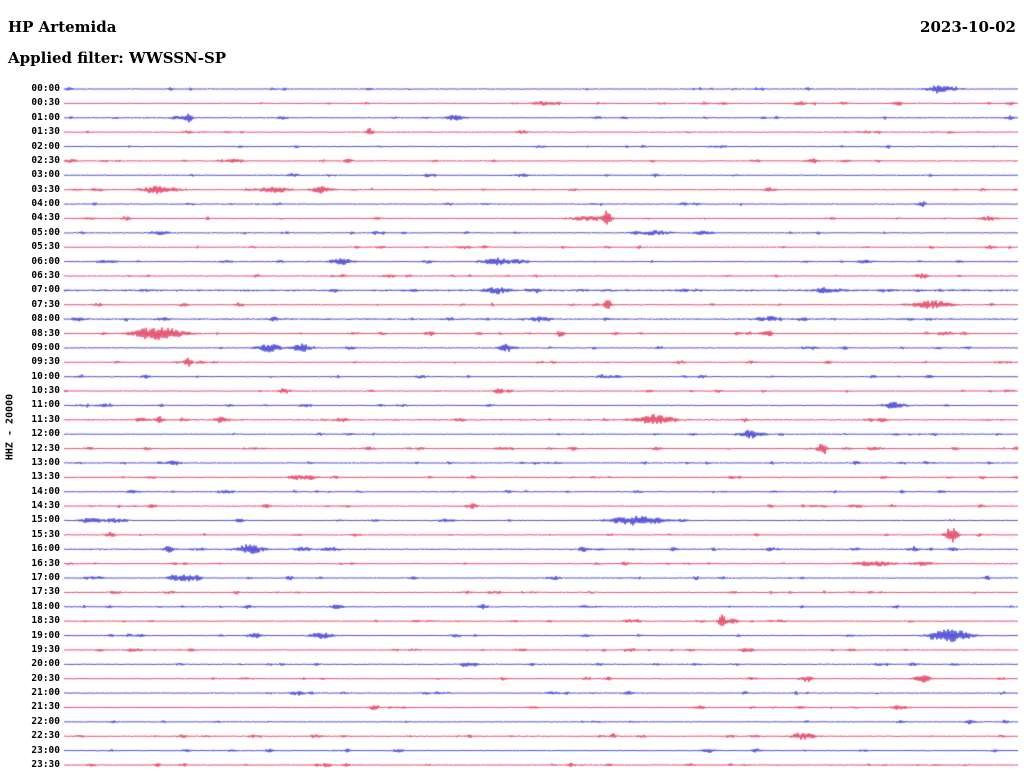 This screenshot has height=780, width=1024. Describe the element at coordinates (45, 146) in the screenshot. I see `time-label: 02:00` at that location.